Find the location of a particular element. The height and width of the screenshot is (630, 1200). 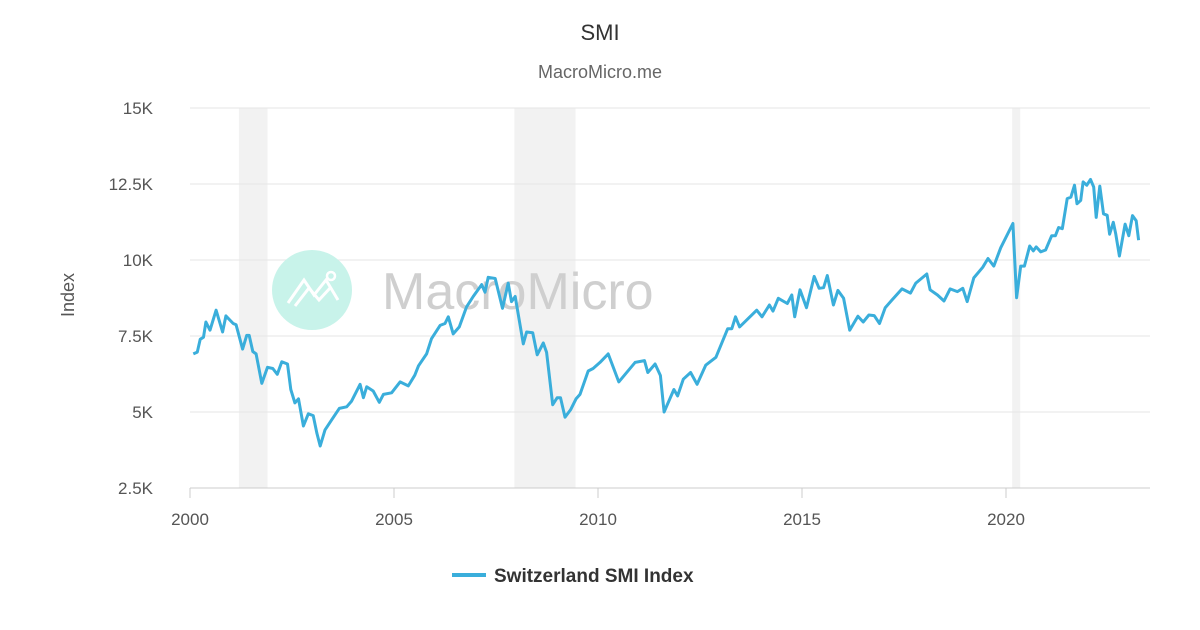

y-tick-label: 7.5K is located at coordinates (136, 336).